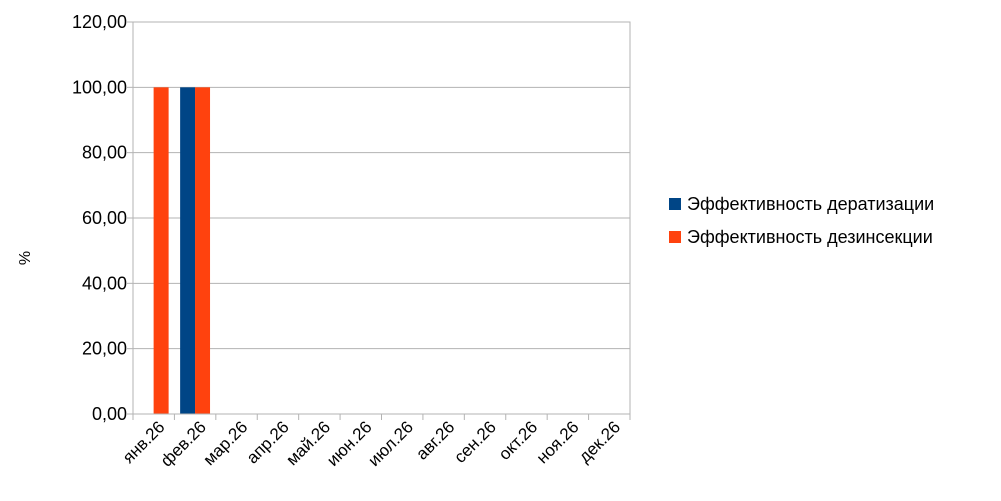  Describe the element at coordinates (183, 443) in the screenshot. I see `x-tick-label: фев.26` at that location.